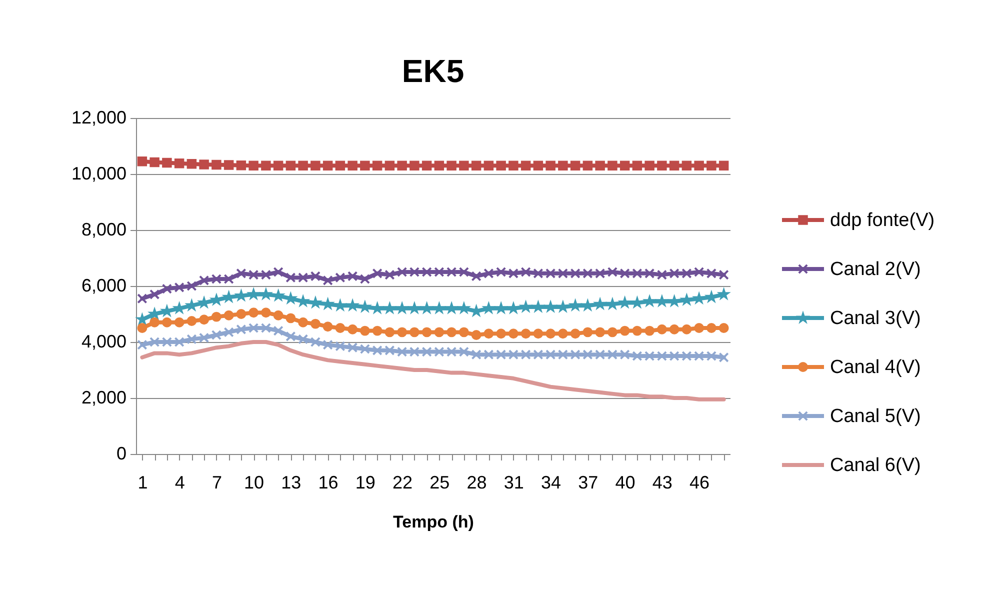 The height and width of the screenshot is (591, 992). Describe the element at coordinates (875, 367) in the screenshot. I see `legend-label: Canal 4(V)` at that location.